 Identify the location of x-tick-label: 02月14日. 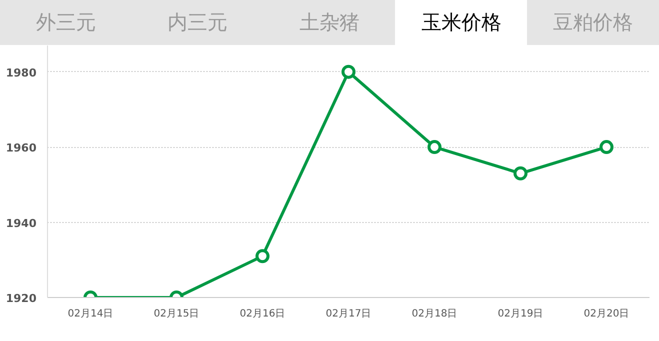
(91, 314).